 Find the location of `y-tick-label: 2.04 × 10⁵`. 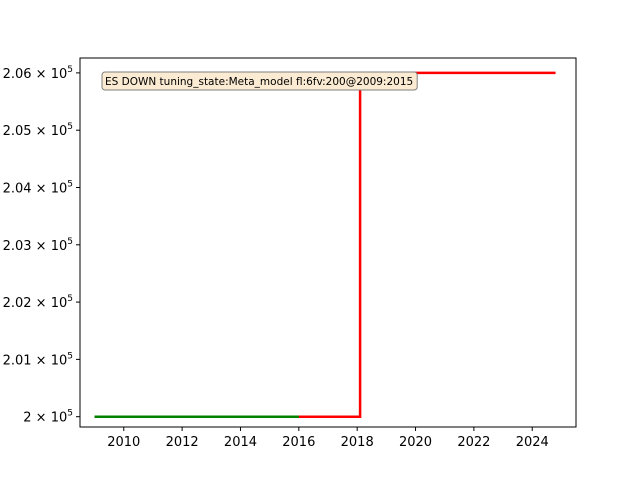

y-tick-label: 2.04 × 10⁵ is located at coordinates (38, 187).